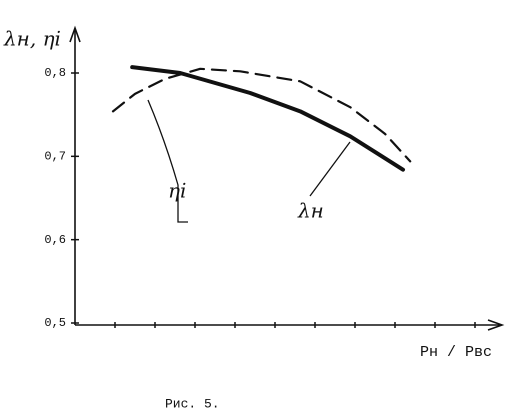 Image resolution: width=511 pixels, height=411 pixels. I want to click on lambda-leader, so click(330, 169).